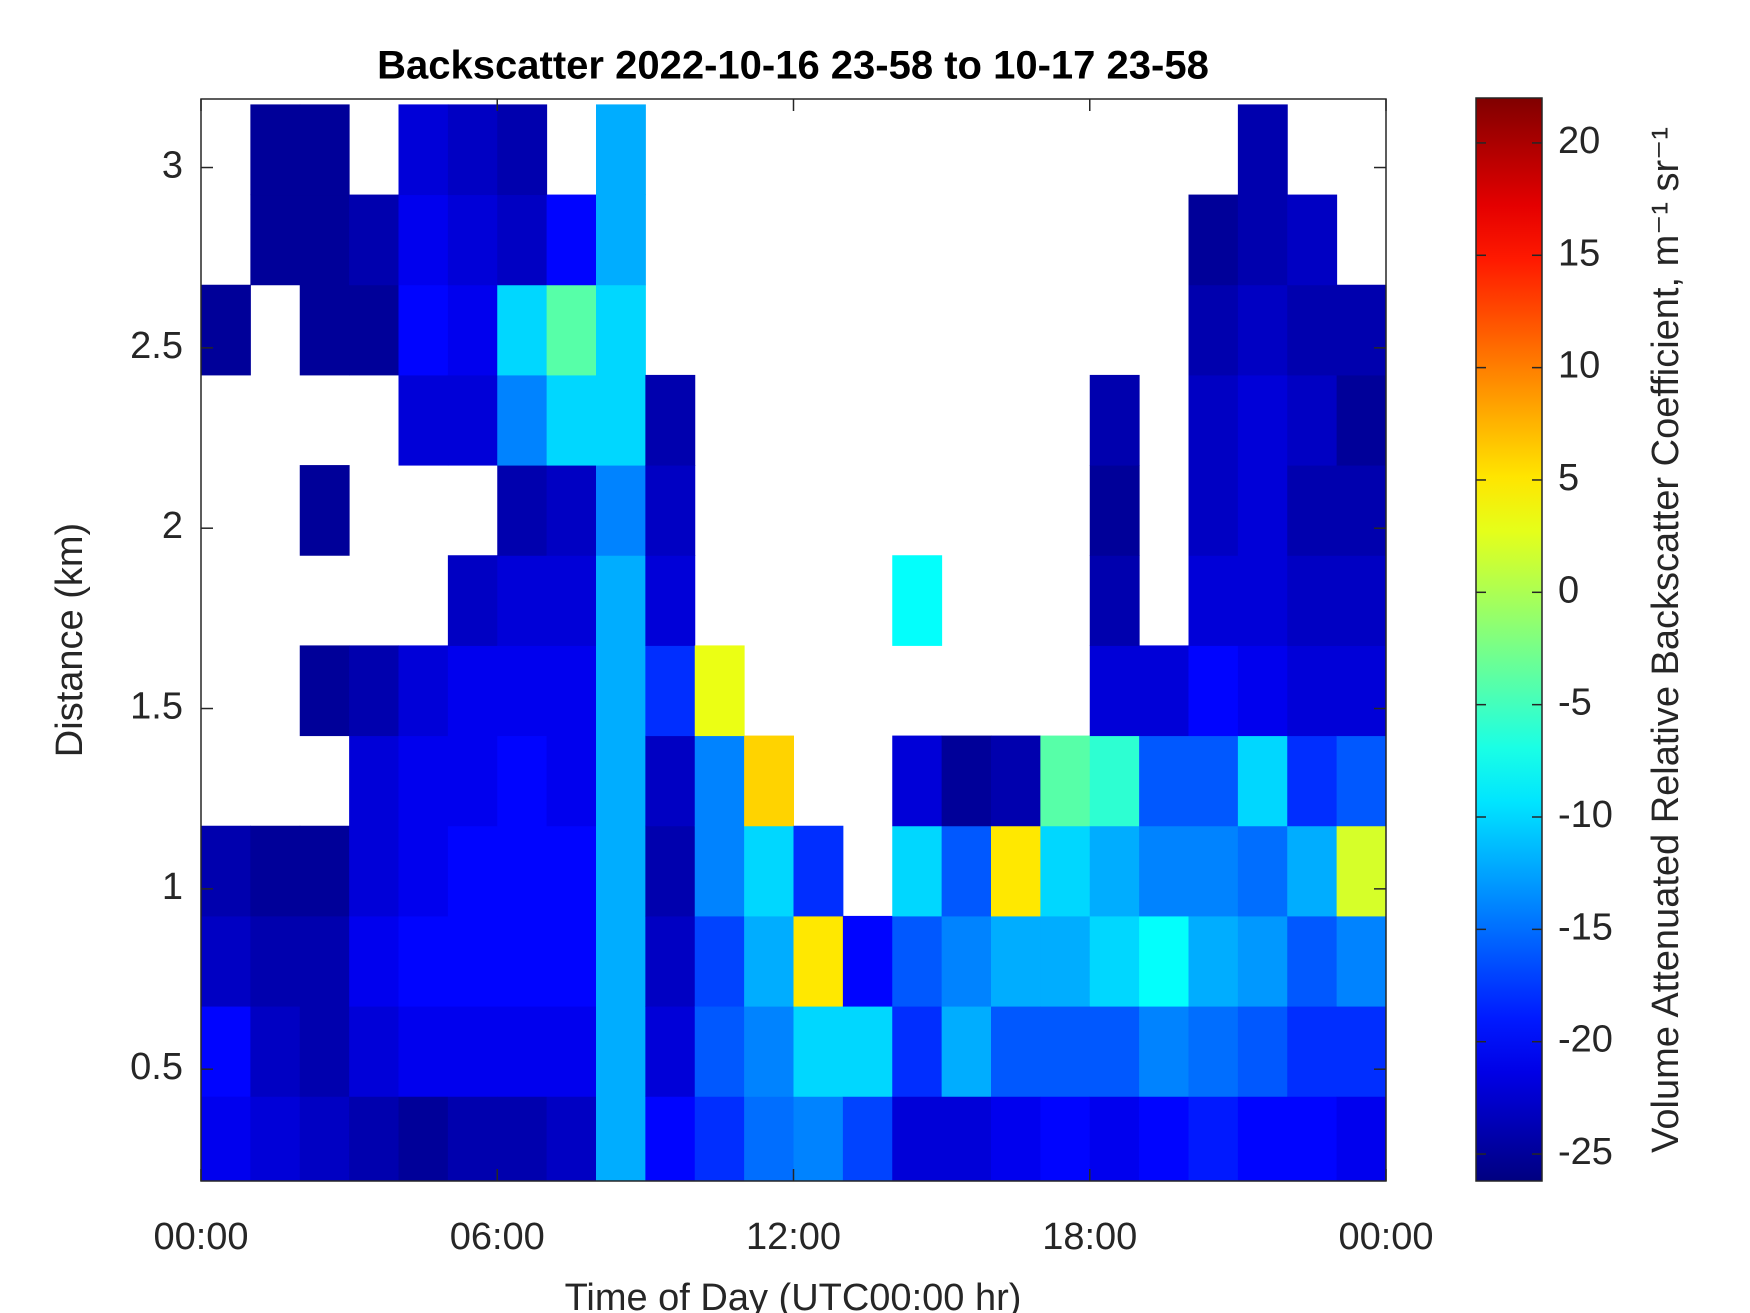 This screenshot has height=1313, width=1750. What do you see at coordinates (793, 1295) in the screenshot?
I see `x-axis-label: Time of Day (UTC00:00 hr)` at bounding box center [793, 1295].